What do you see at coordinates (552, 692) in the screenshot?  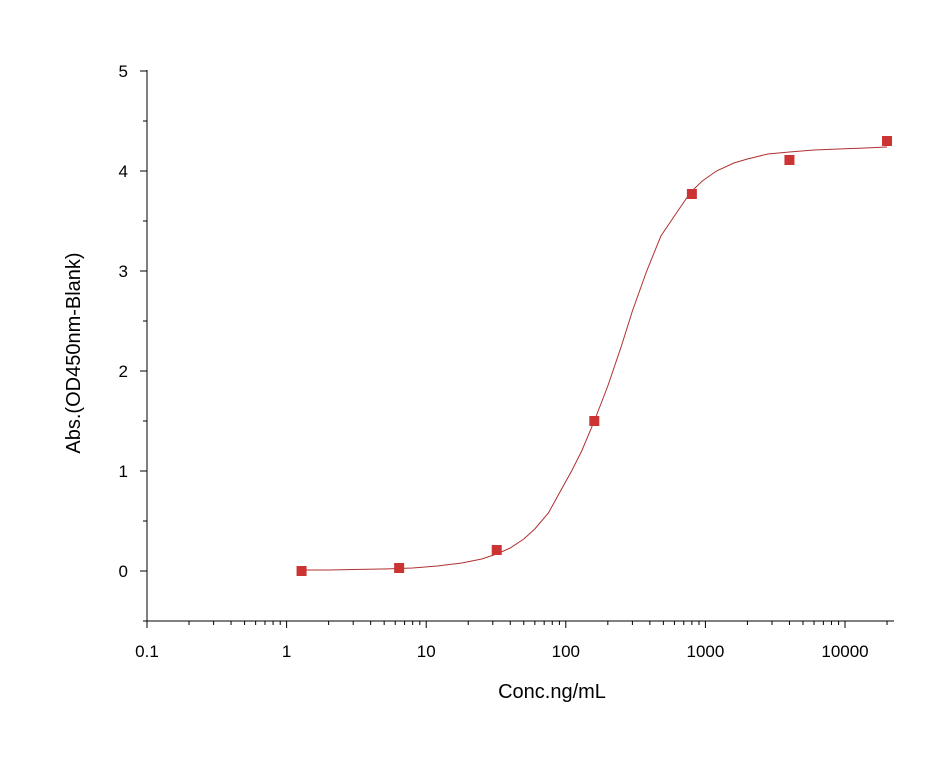 I see `x-axis-label: Conc.ng/mL` at bounding box center [552, 692].